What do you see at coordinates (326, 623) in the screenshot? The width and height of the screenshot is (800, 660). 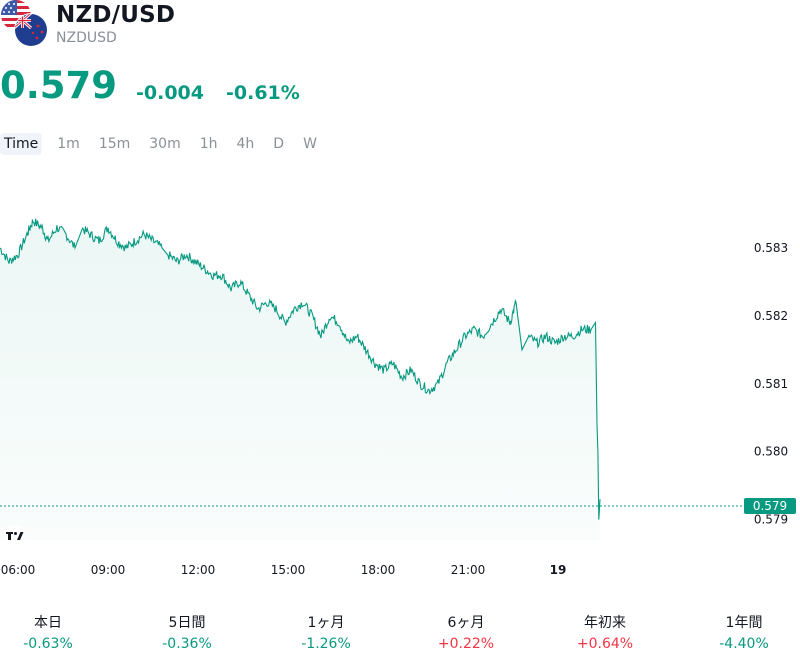 I see `perf-label: 1ヶ月` at bounding box center [326, 623].